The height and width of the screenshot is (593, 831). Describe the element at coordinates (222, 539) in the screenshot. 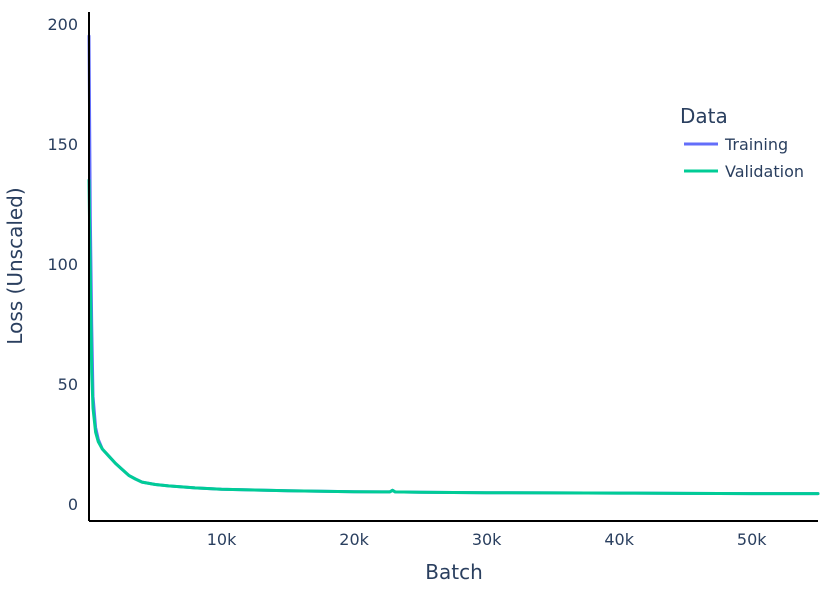

I see `x-tick-label: 10k` at that location.